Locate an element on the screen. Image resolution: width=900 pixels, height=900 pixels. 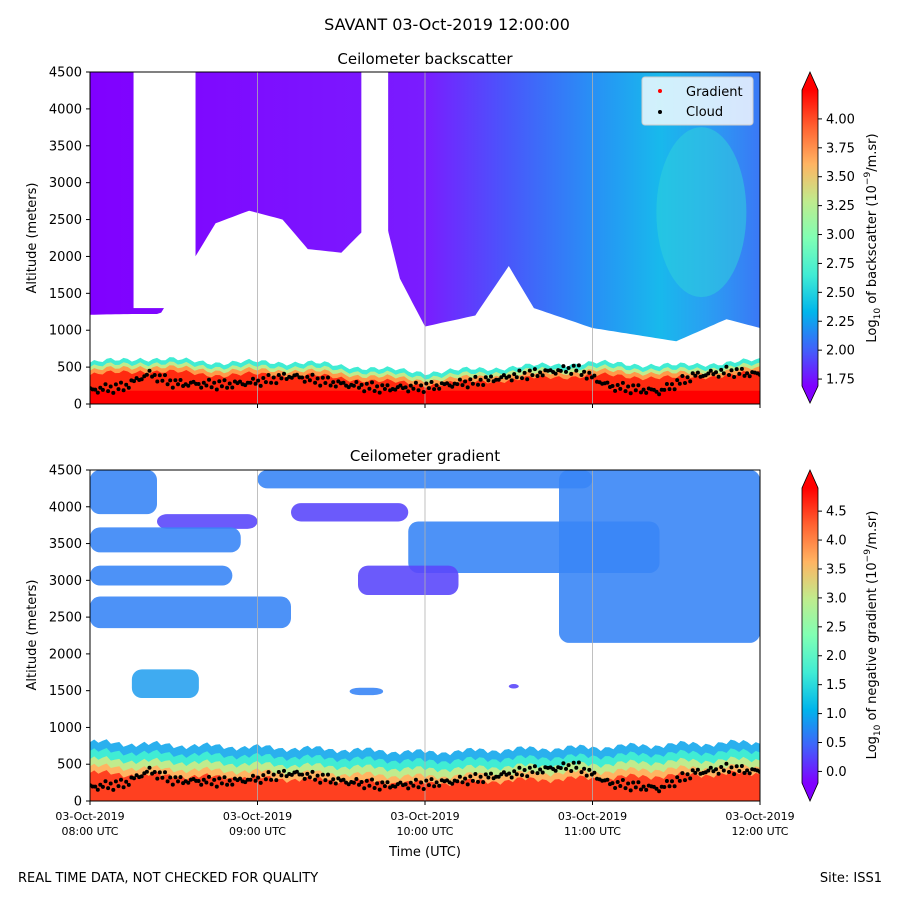
x-tick-date: 03-Oct-2019 is located at coordinates (592, 816).